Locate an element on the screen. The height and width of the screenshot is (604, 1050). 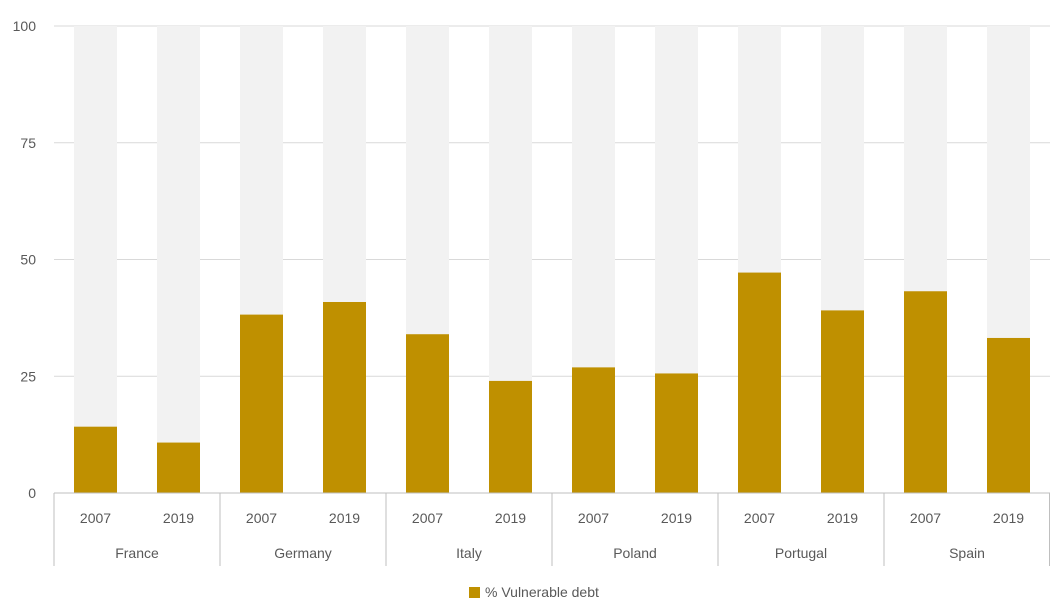
bar-spain-2019 is located at coordinates (1008, 415).